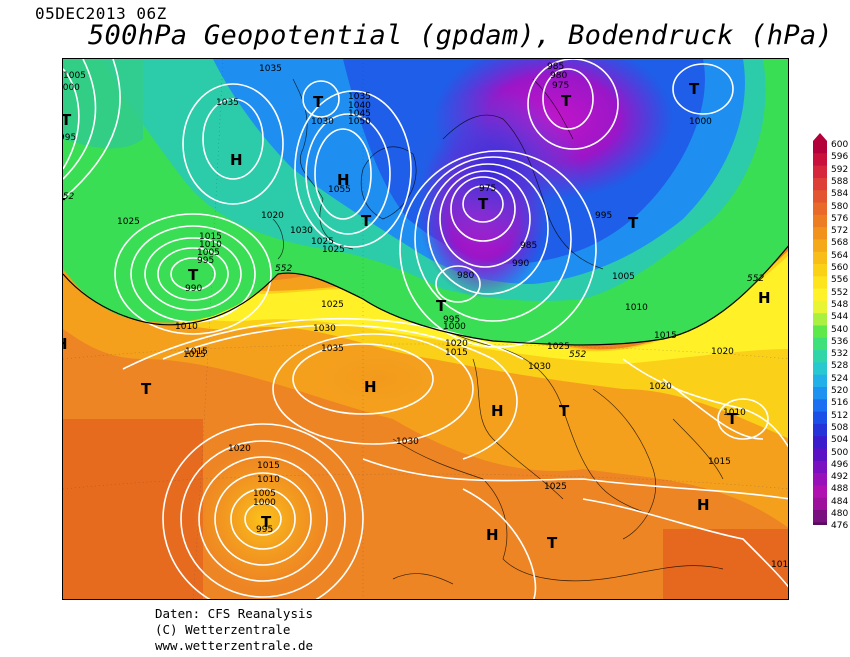  I want to click on legend-level-label: 480, so click(840, 514).